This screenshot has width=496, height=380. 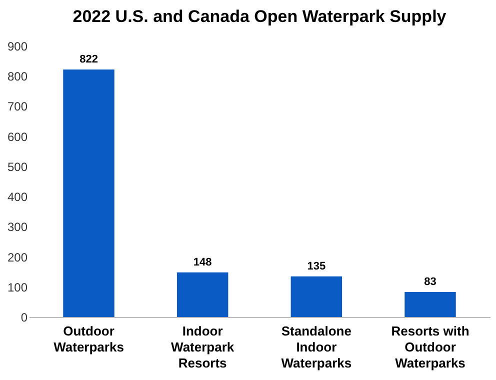 I want to click on y-tick-label: 0, so click(x=24, y=317).